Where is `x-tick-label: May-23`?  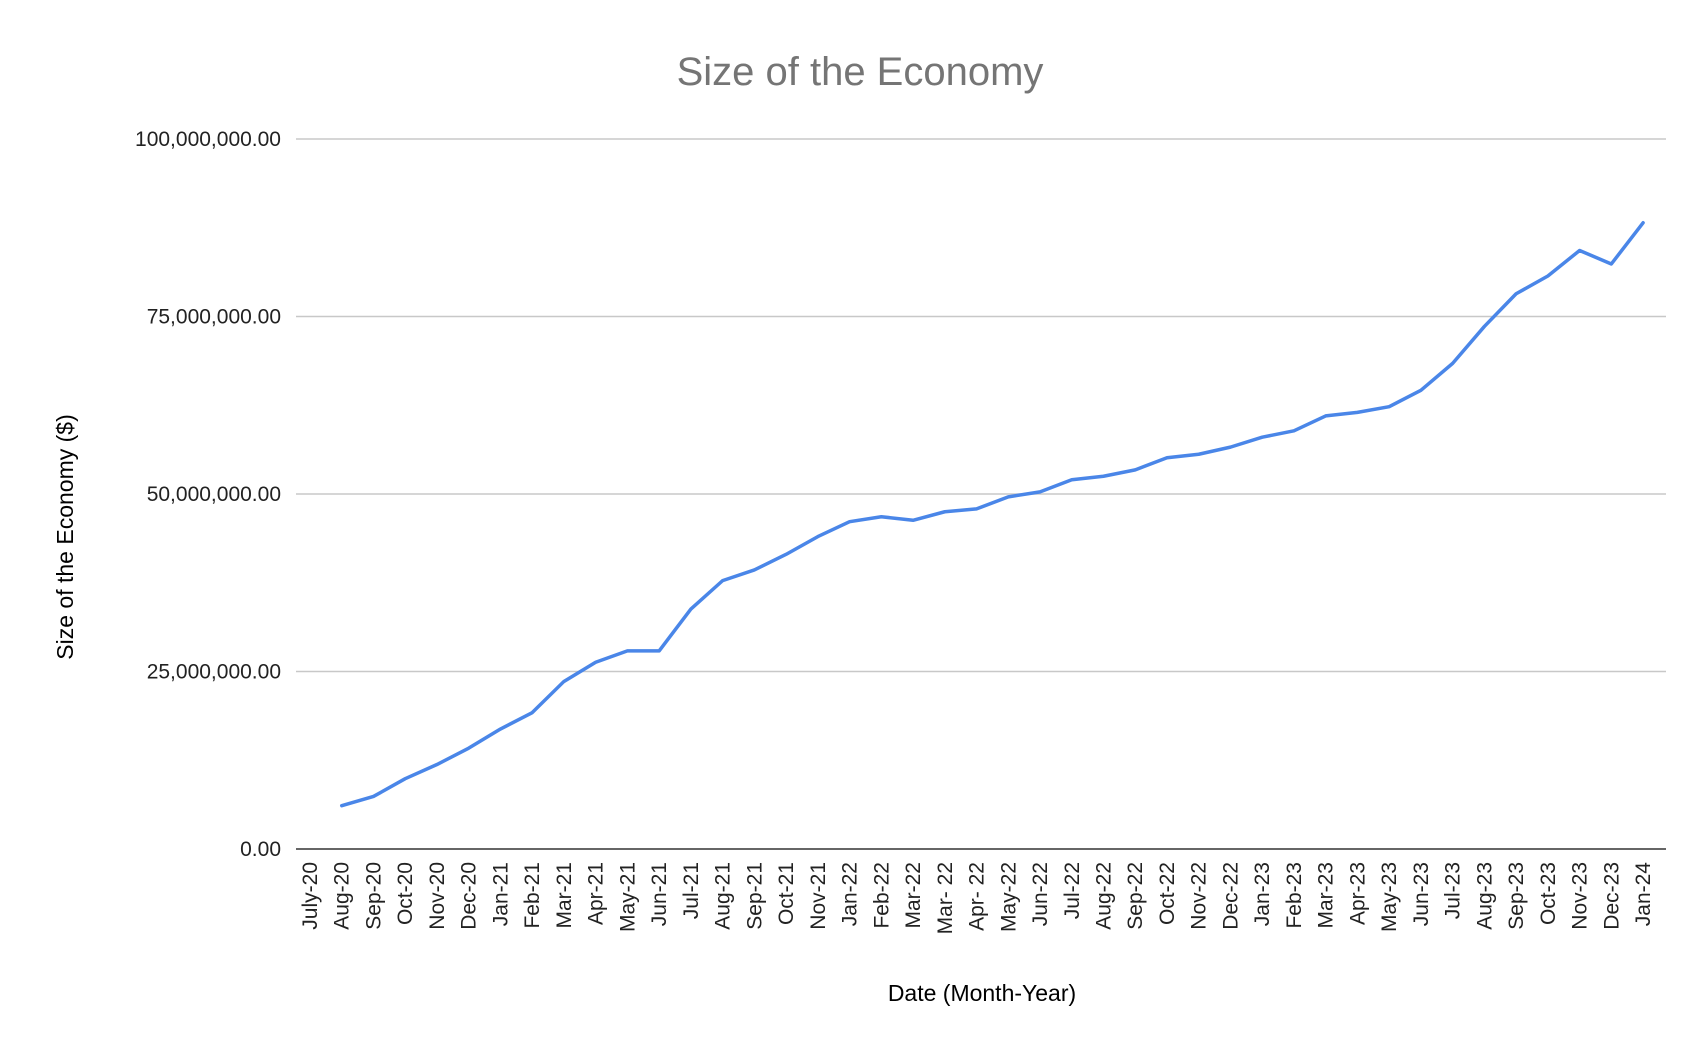
x-tick-label: May-23 is located at coordinates (1389, 897).